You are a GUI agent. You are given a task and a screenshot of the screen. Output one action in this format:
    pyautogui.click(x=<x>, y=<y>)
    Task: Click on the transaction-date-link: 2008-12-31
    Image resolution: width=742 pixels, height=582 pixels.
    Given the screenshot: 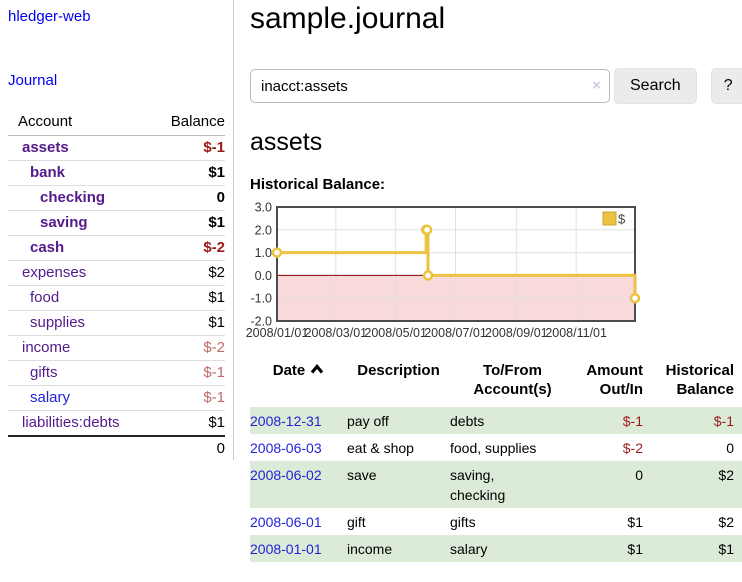 What is the action you would take?
    pyautogui.click(x=286, y=421)
    